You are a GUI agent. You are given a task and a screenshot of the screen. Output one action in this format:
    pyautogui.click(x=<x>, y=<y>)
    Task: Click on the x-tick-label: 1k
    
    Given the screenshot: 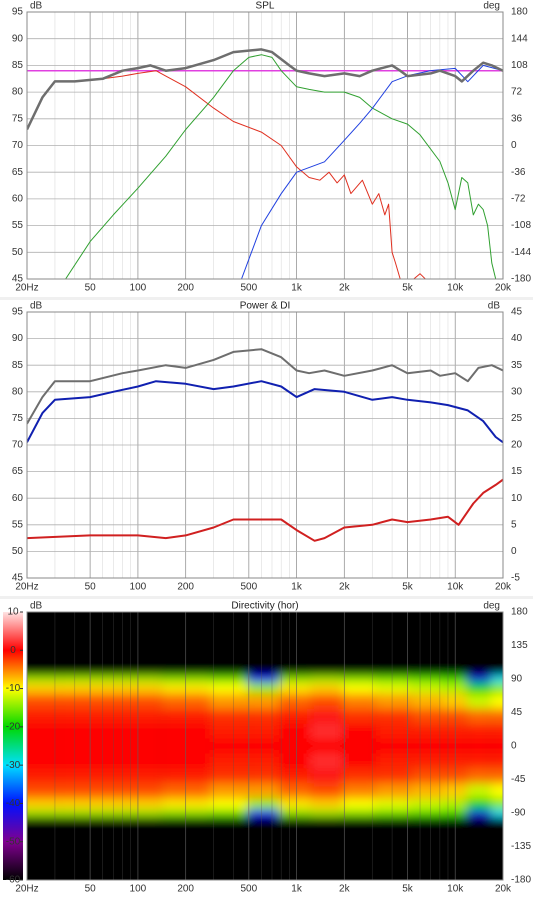 What is the action you would take?
    pyautogui.click(x=297, y=889)
    